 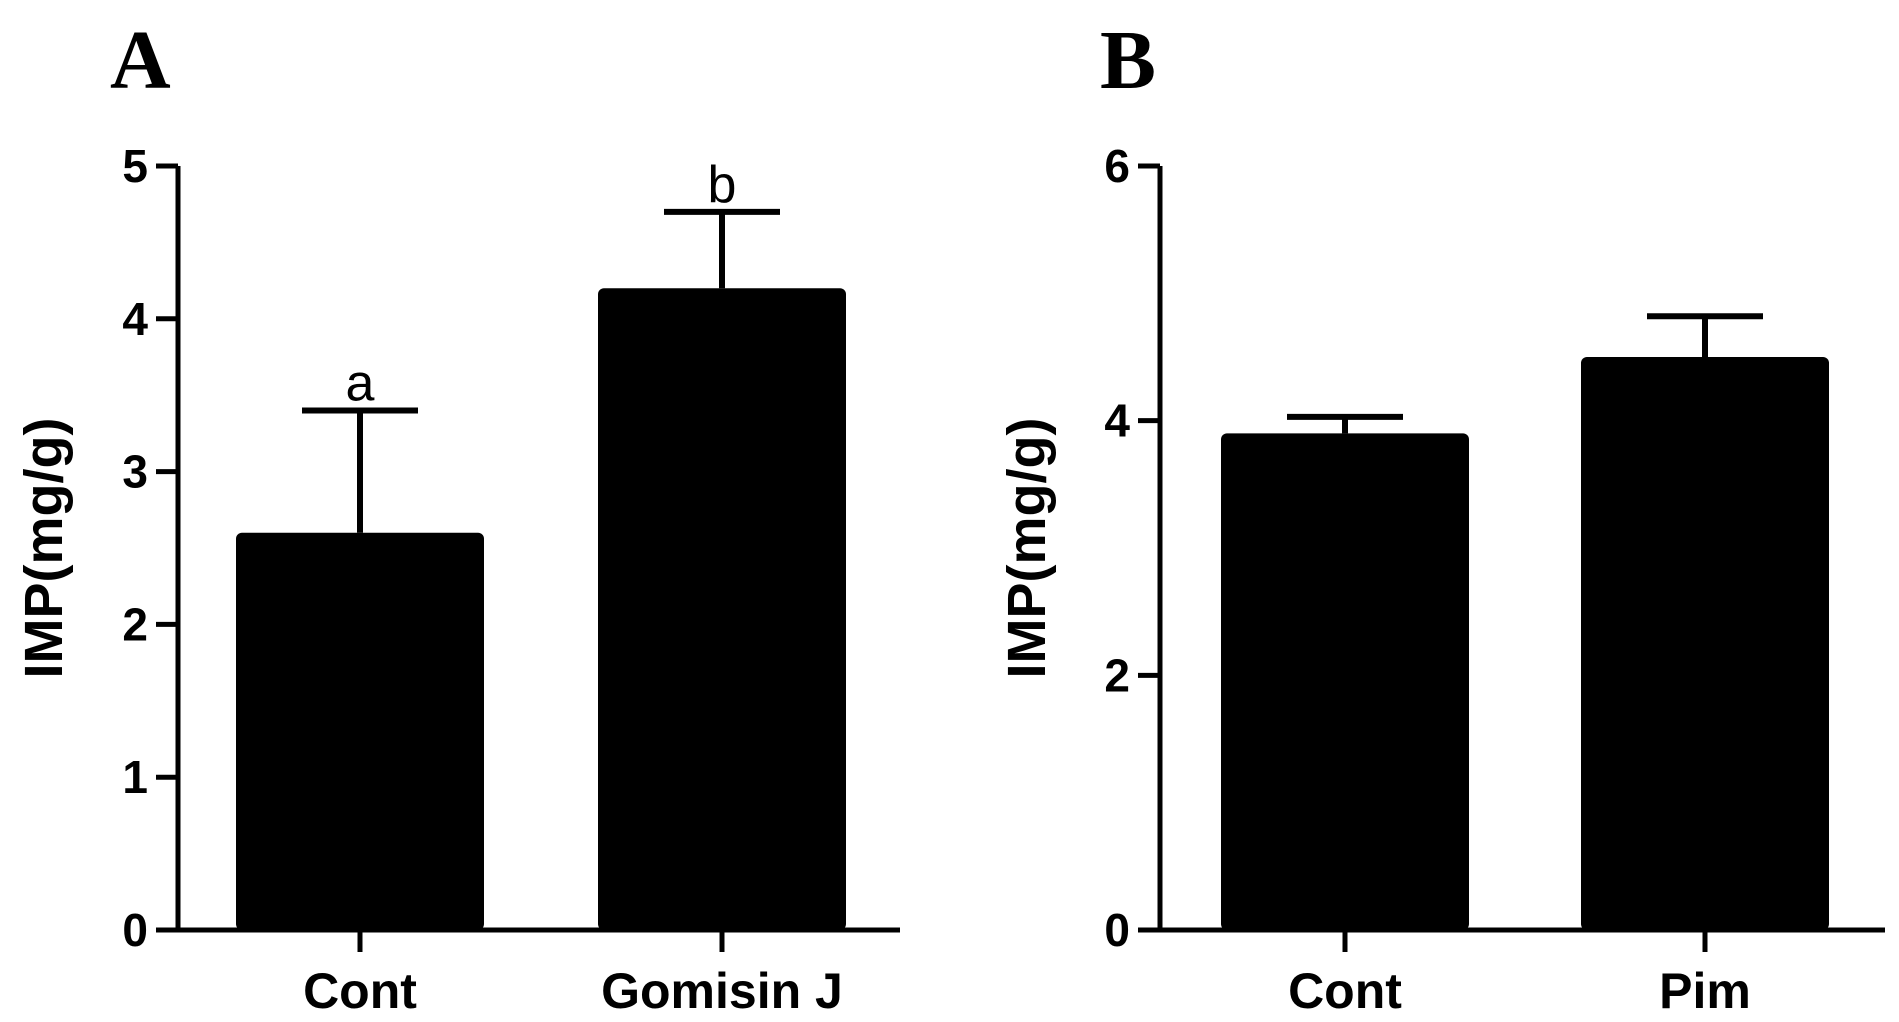 What do you see at coordinates (140, 60) in the screenshot?
I see `panel-letter: A` at bounding box center [140, 60].